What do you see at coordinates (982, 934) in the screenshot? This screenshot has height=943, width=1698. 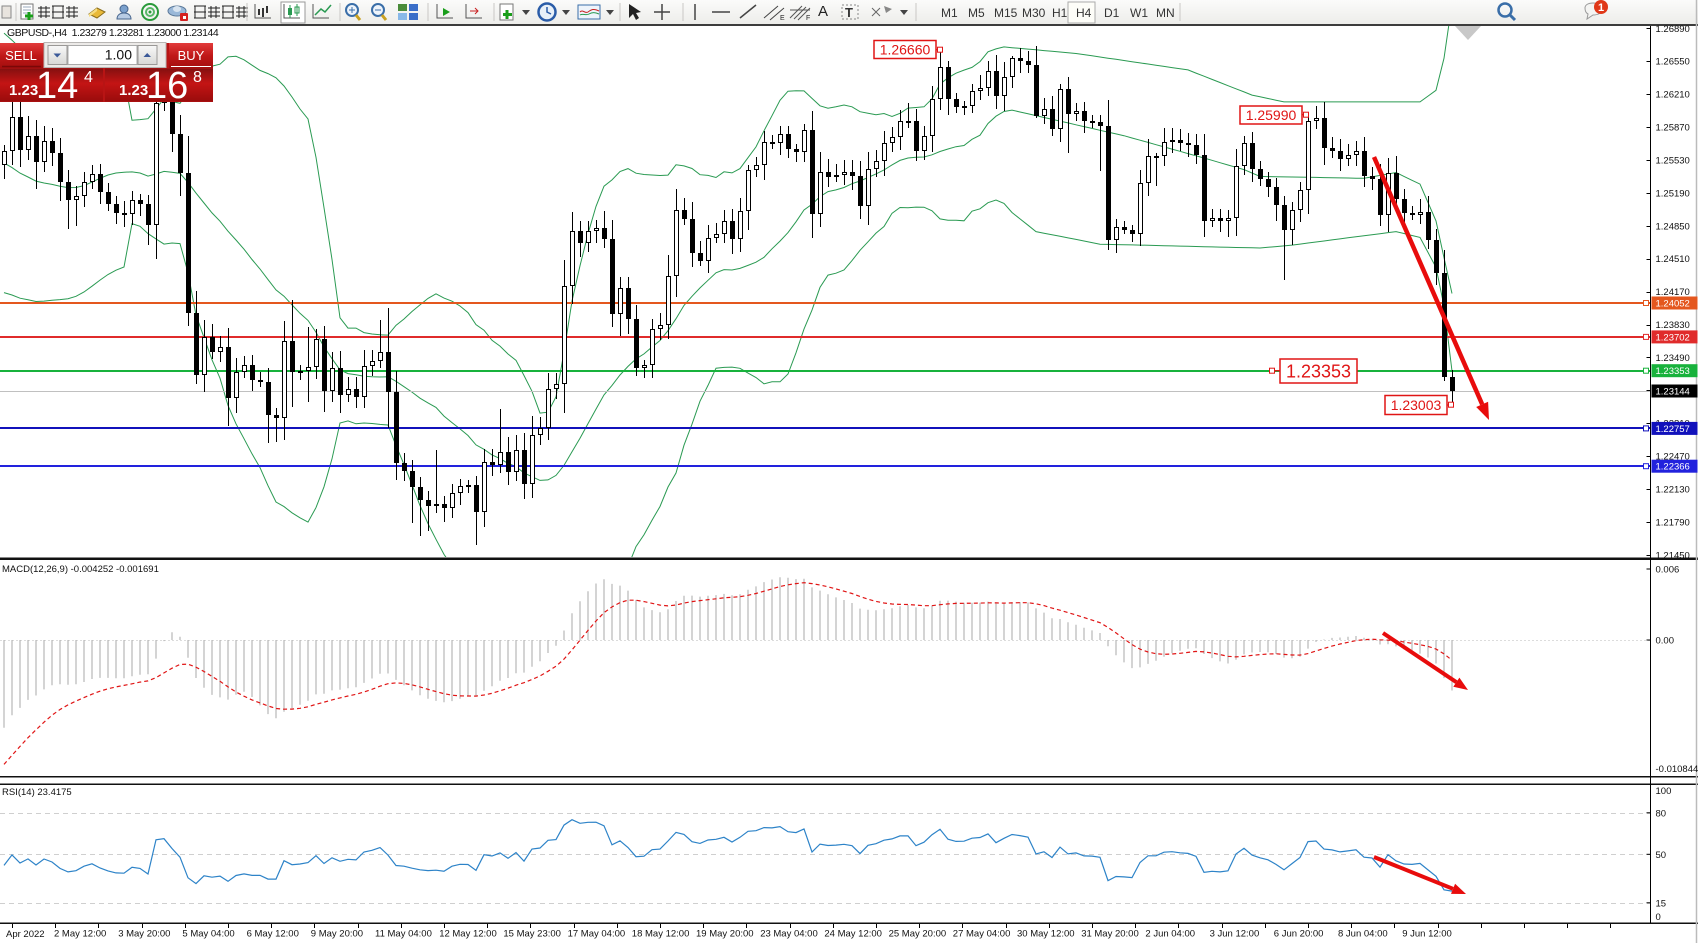 I see `svg-text: 27 May 04:00` at bounding box center [982, 934].